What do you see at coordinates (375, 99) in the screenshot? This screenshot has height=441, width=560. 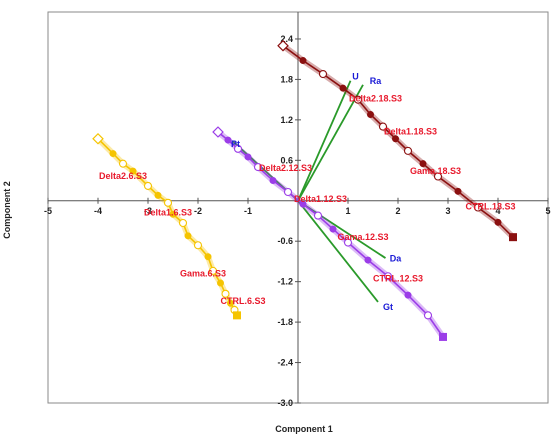 I see `point-label: Delta2.18.S3` at bounding box center [375, 99].